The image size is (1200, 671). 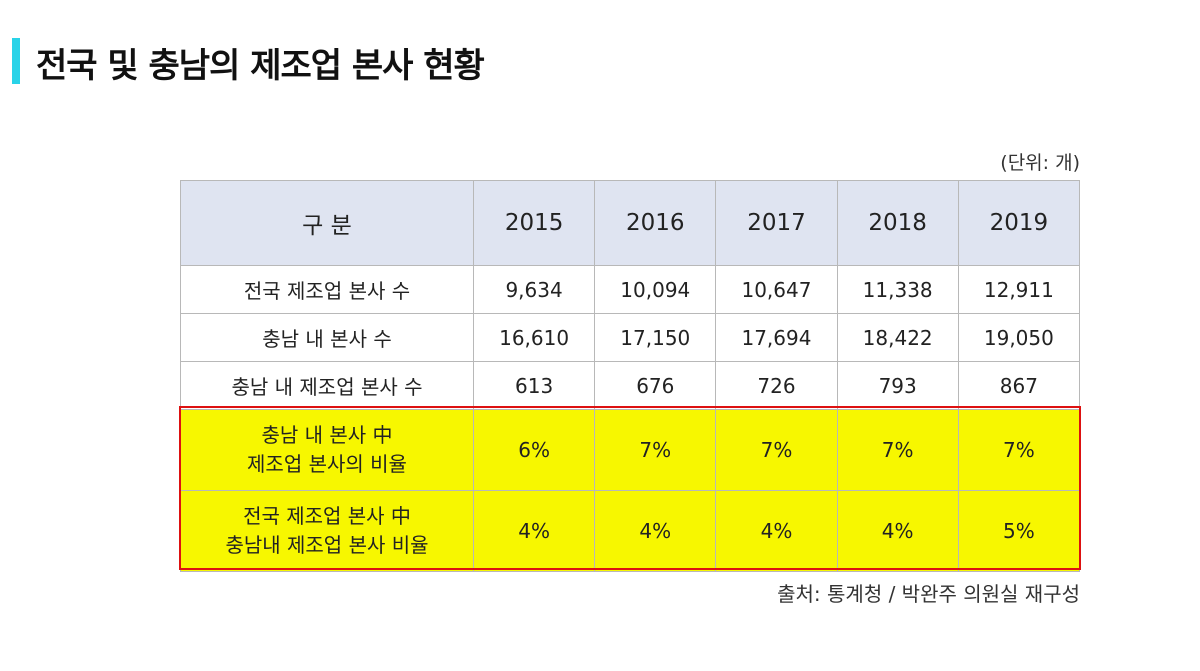 I want to click on table-cell: 613, so click(x=534, y=385).